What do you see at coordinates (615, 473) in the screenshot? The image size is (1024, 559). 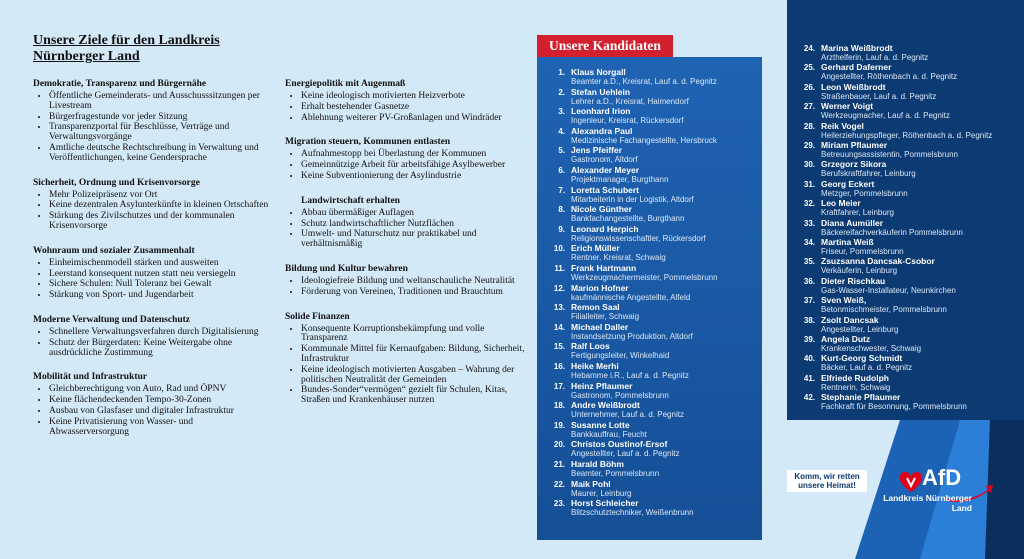 I see `candidate-desc: Beamter, Pommelsbrunn` at bounding box center [615, 473].